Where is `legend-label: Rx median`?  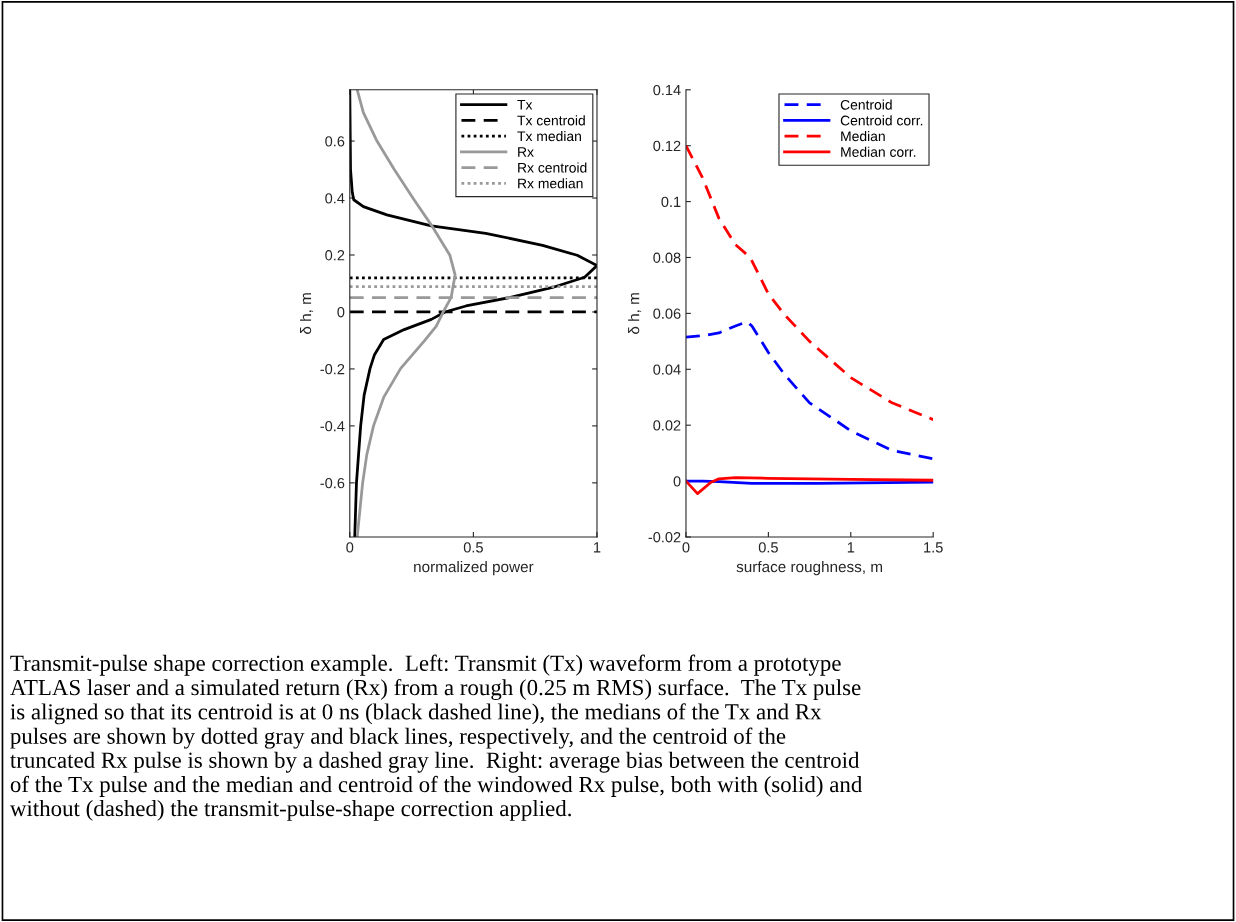
legend-label: Rx median is located at coordinates (550, 183).